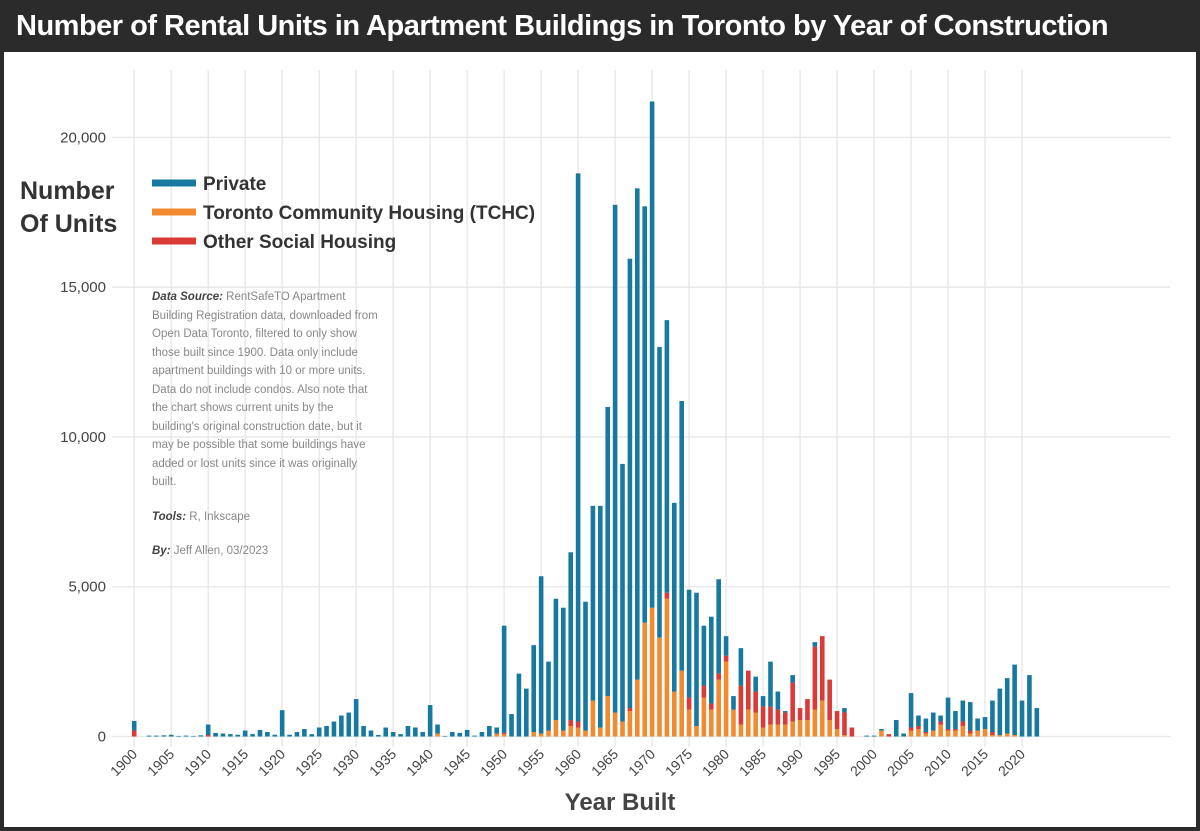  What do you see at coordinates (369, 213) in the screenshot?
I see `legend-label: Toronto Community Housing (TCHC)` at bounding box center [369, 213].